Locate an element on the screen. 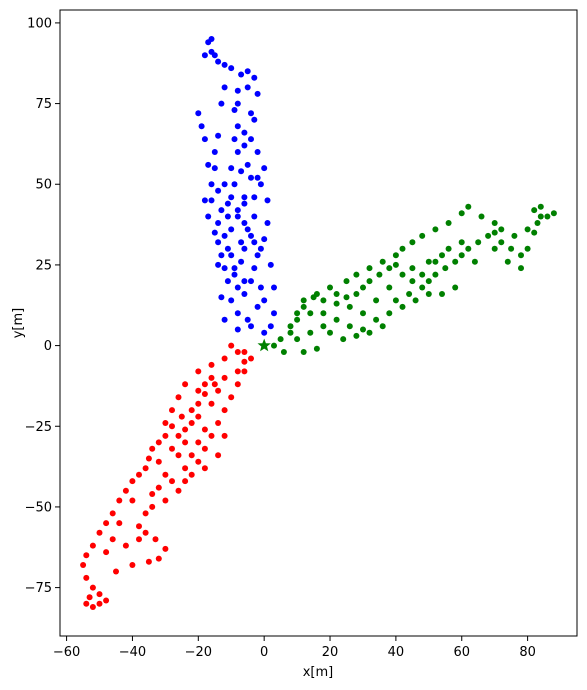 The width and height of the screenshot is (587, 690). y-tick-label: 0 is located at coordinates (48, 346).